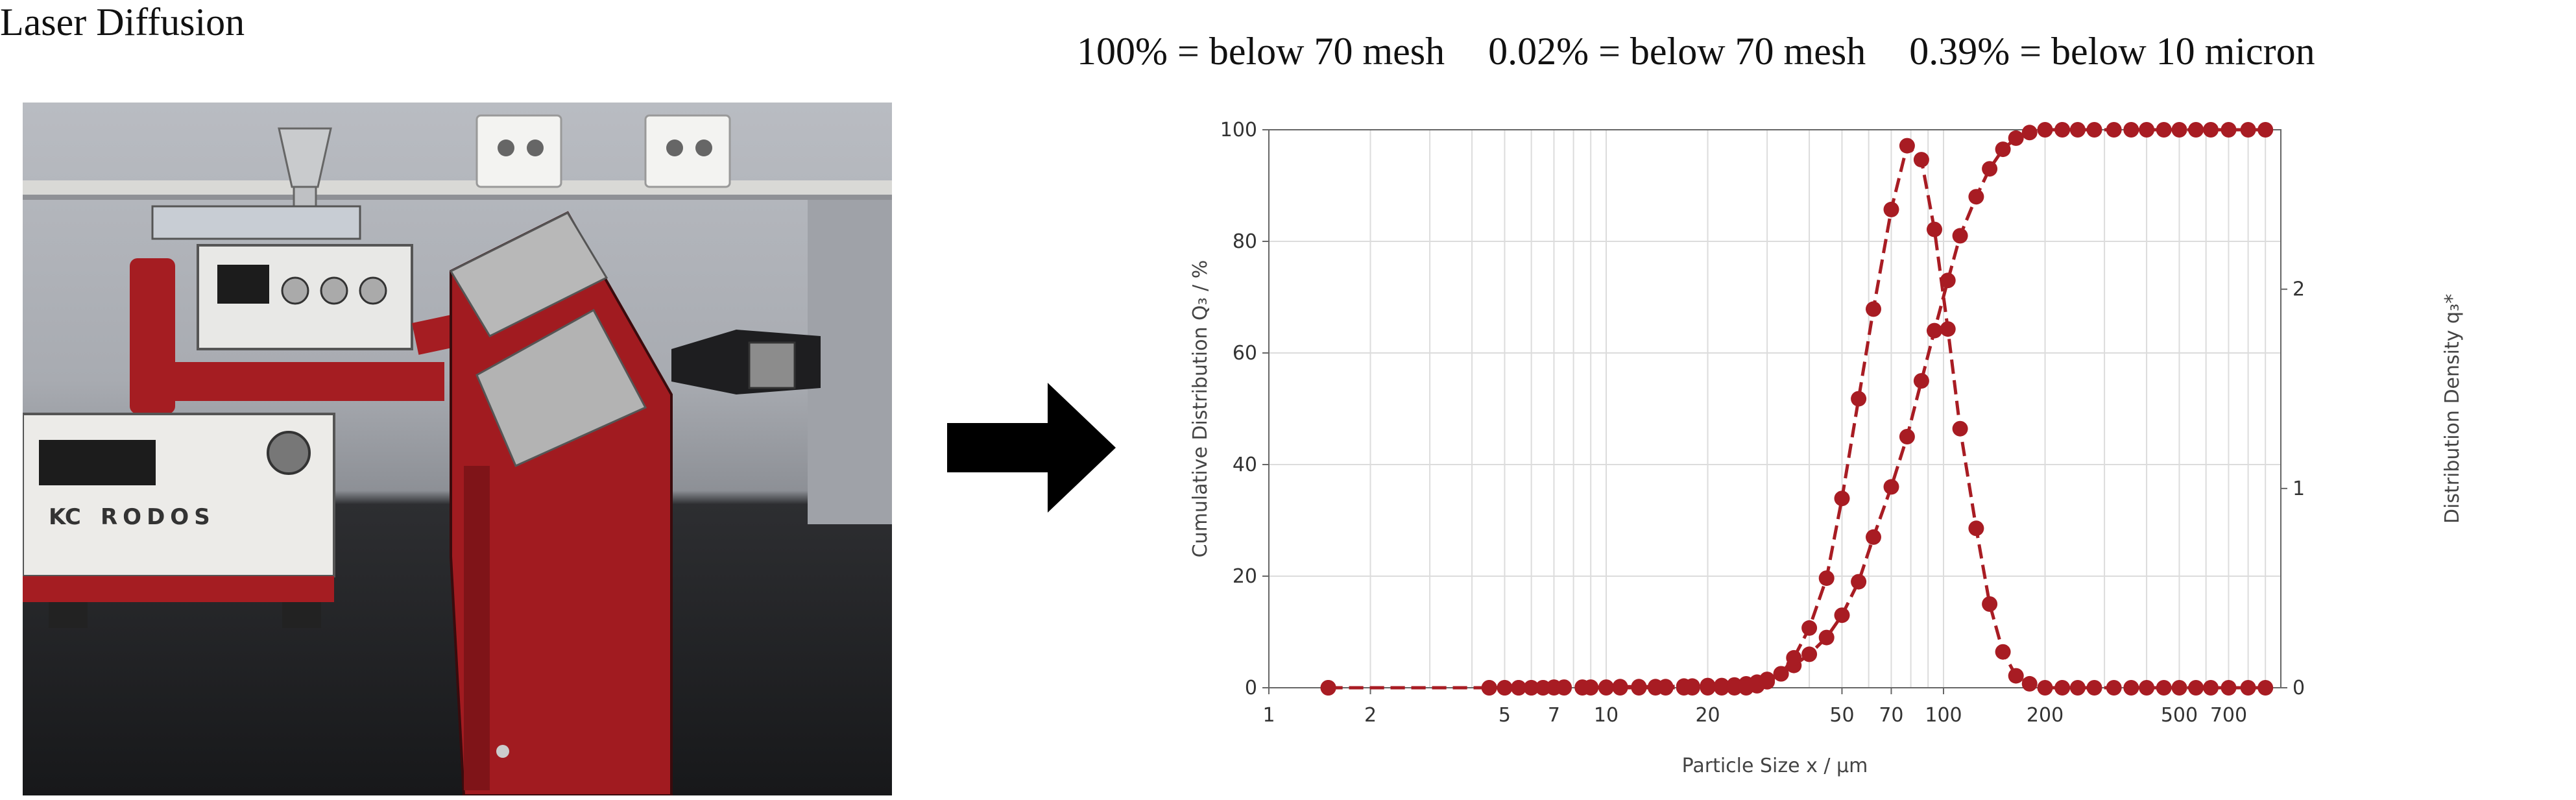 The image size is (2576, 800). Describe the element at coordinates (1268, 715) in the screenshot. I see `x-tick-label: 1` at that location.